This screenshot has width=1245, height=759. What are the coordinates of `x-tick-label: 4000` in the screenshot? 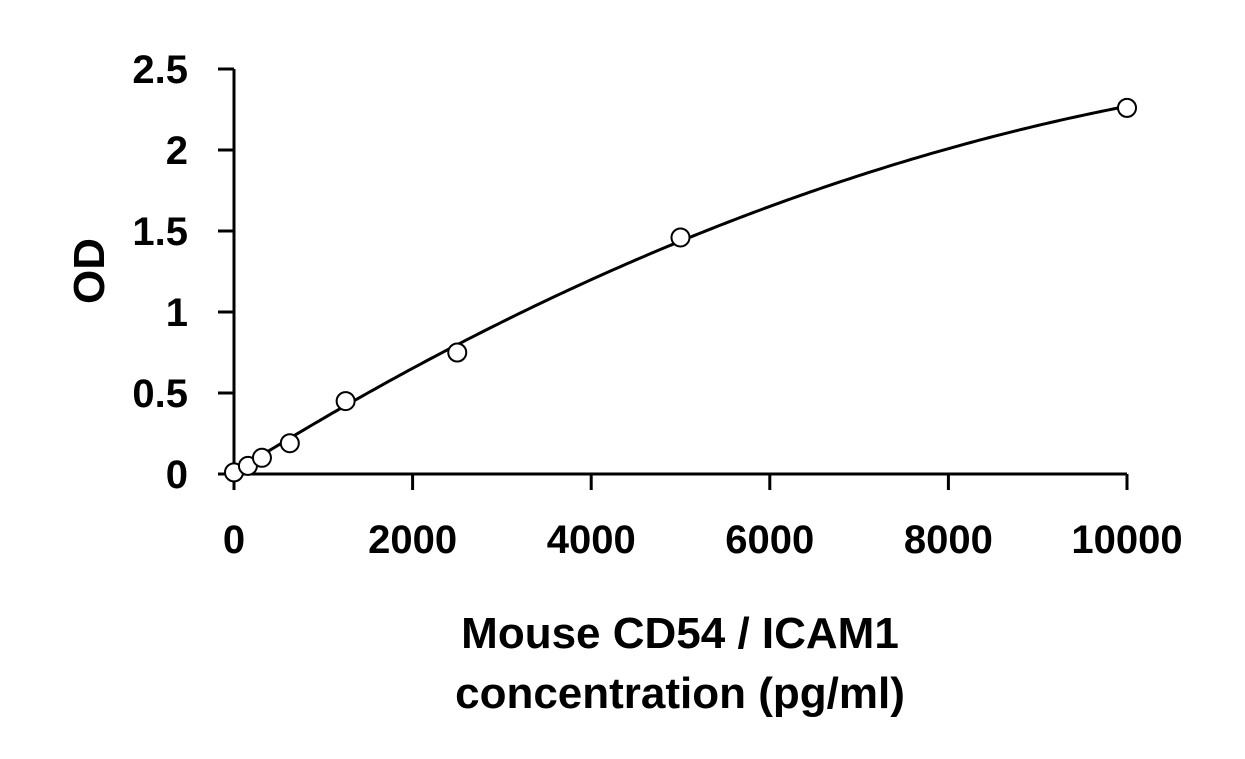 It's located at (591, 540).